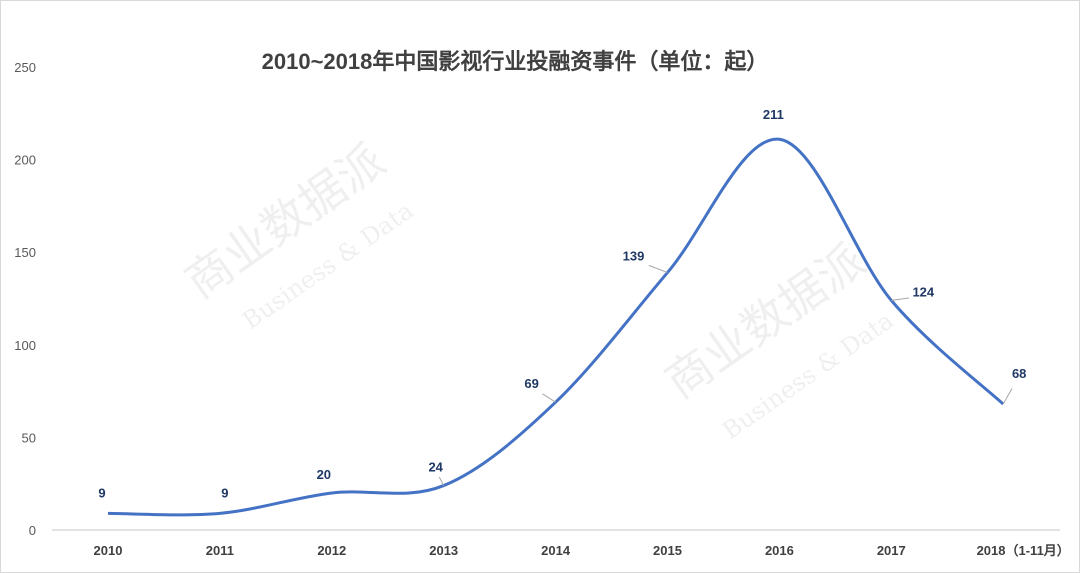  What do you see at coordinates (108, 550) in the screenshot?
I see `x-tick-label: 2010` at bounding box center [108, 550].